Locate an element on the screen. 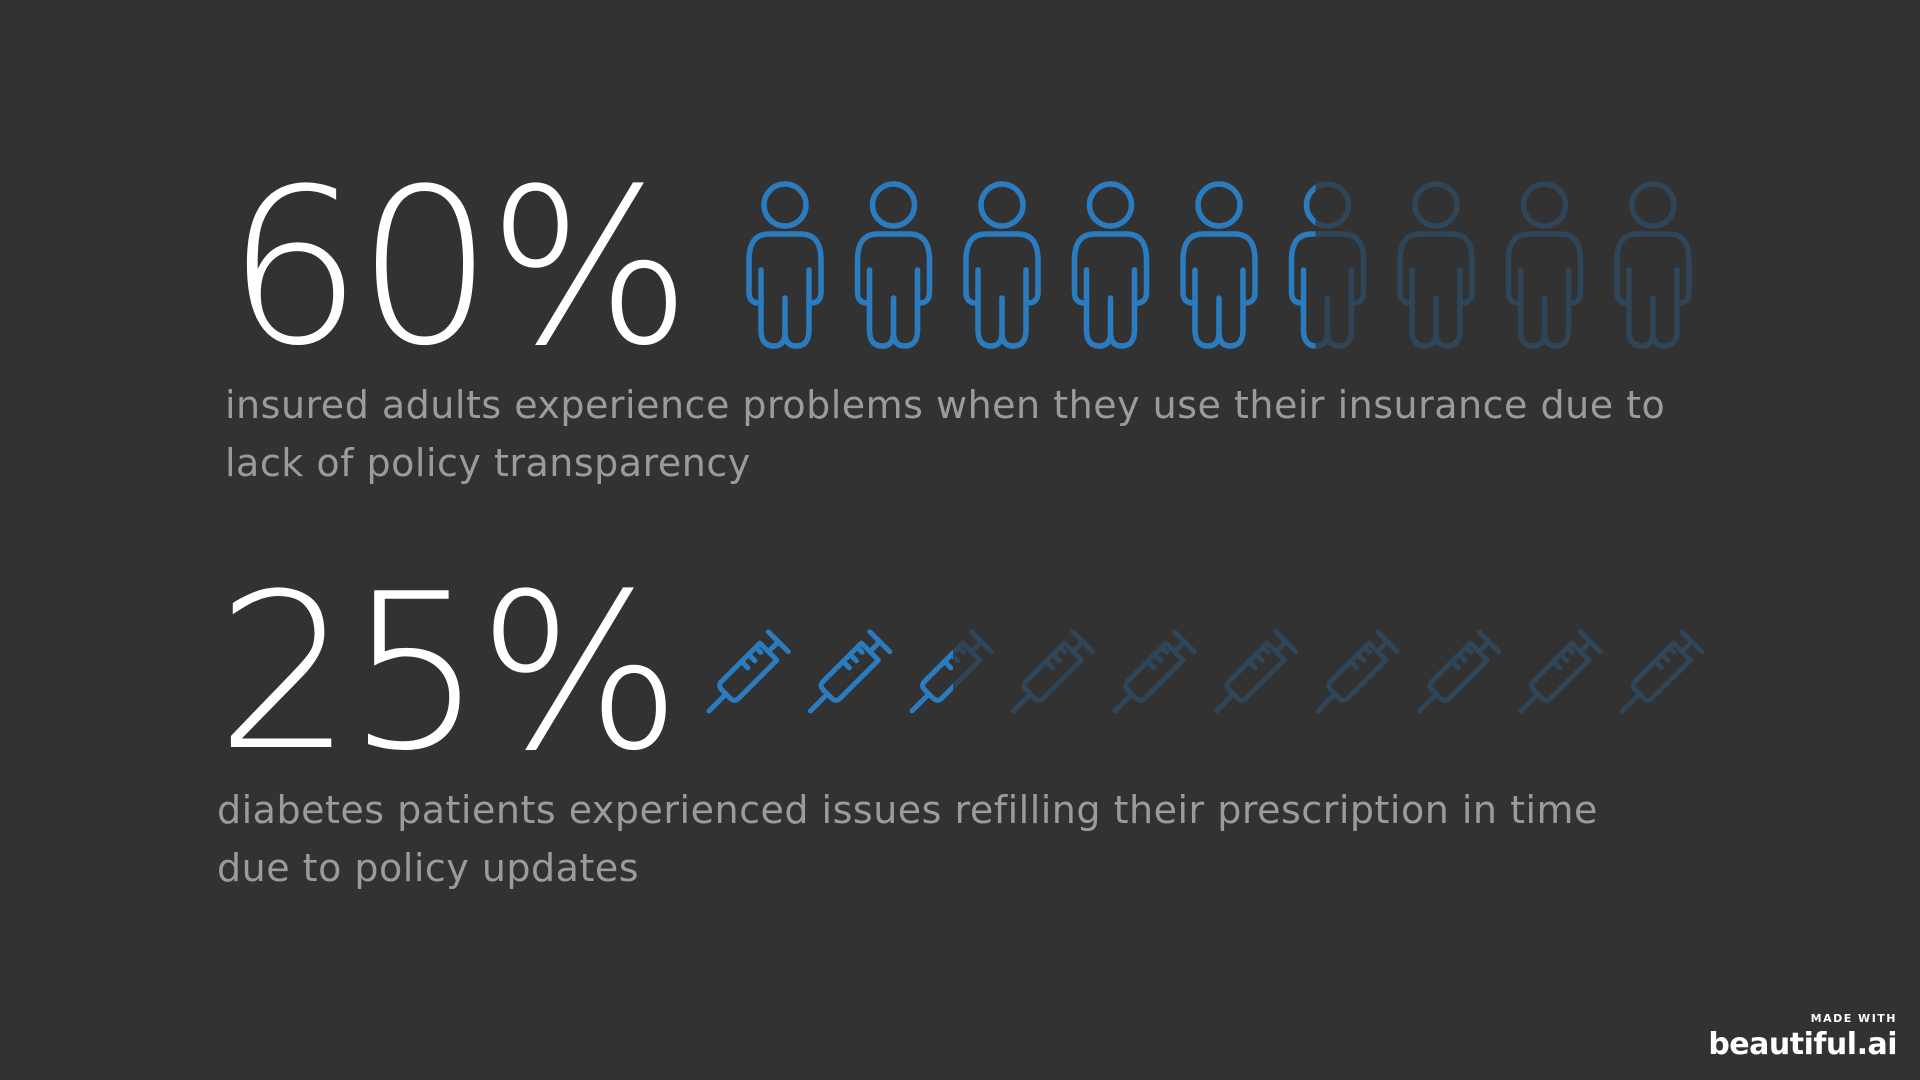 This screenshot has width=1920, height=1080. brand-made-with: MADE WITH is located at coordinates (1853, 1018).